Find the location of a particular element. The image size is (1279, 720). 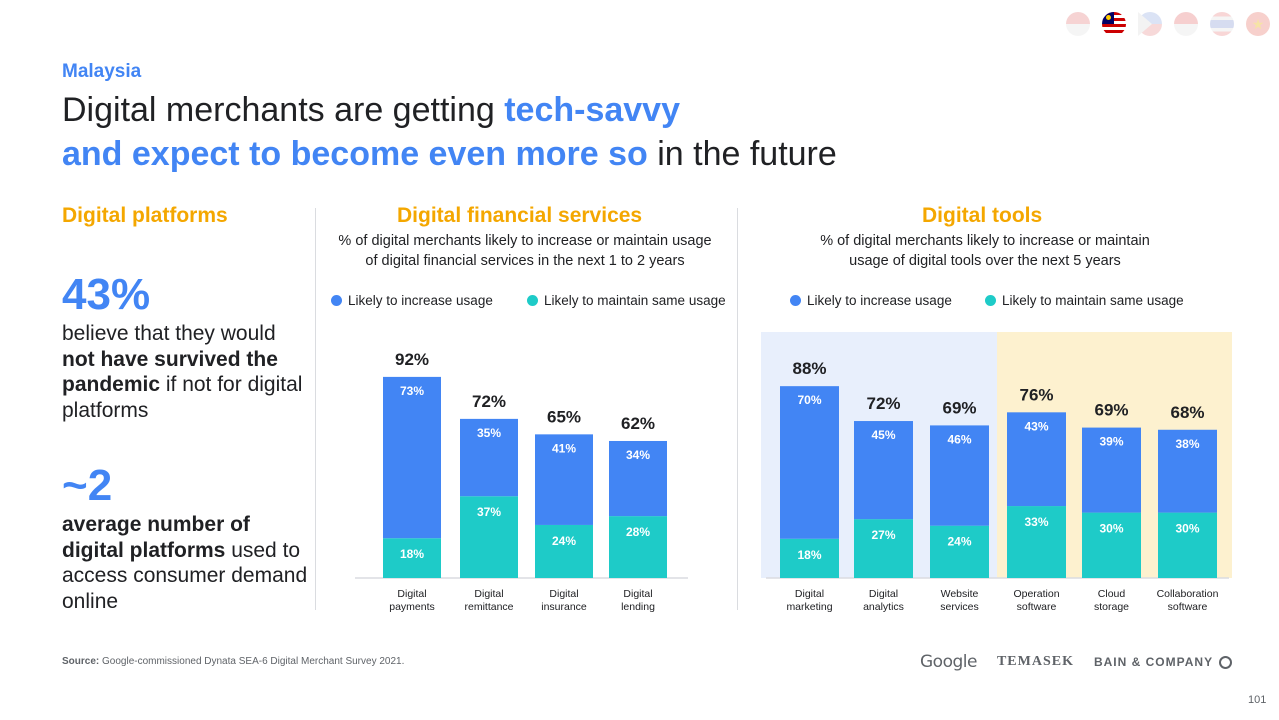

tools-legend-maintain: Likely to maintain same usage is located at coordinates (1084, 300).